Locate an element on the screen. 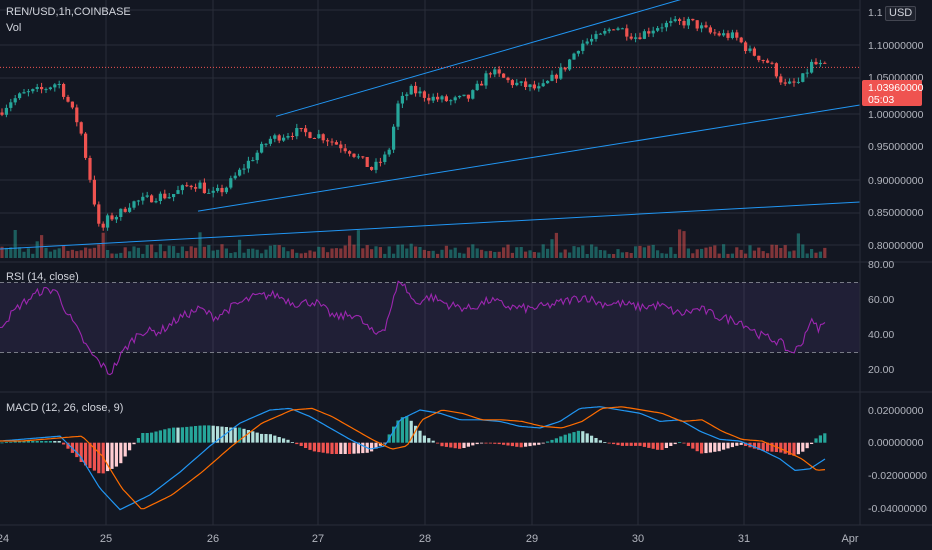 This screenshot has height=550, width=932. macd-legend: MACD (12, 26, close, 9) is located at coordinates (64, 408).